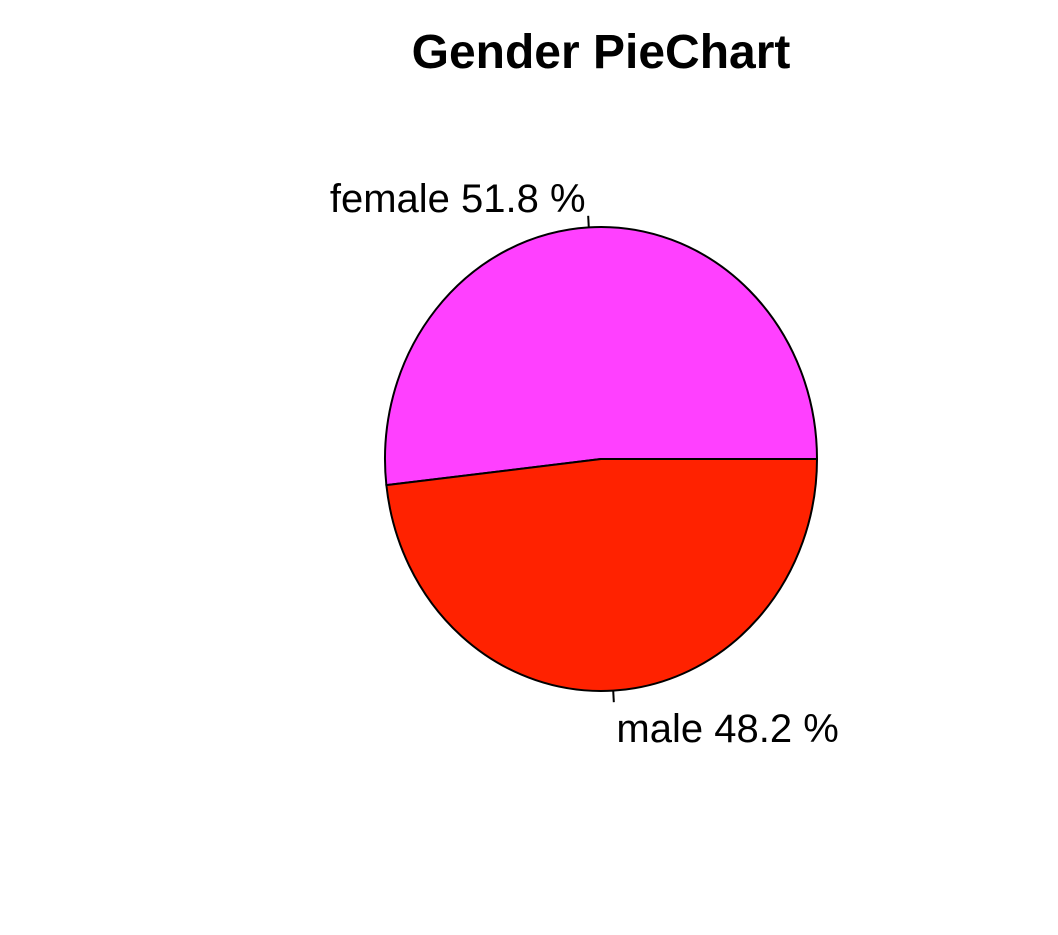  Describe the element at coordinates (613, 696) in the screenshot. I see `leader-line-male` at that location.